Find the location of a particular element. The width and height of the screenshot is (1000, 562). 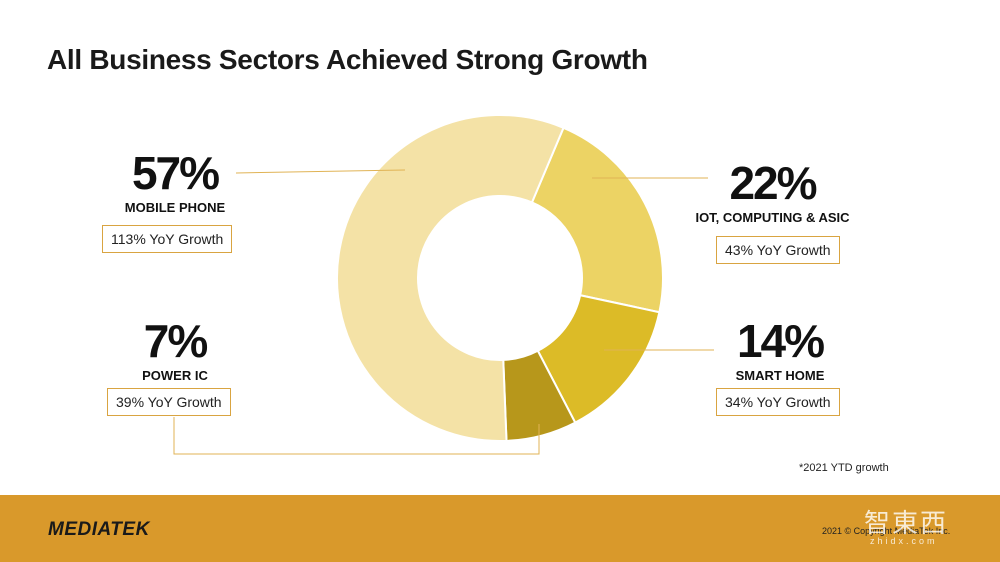

footnote: *2021 YTD growth is located at coordinates (844, 468).